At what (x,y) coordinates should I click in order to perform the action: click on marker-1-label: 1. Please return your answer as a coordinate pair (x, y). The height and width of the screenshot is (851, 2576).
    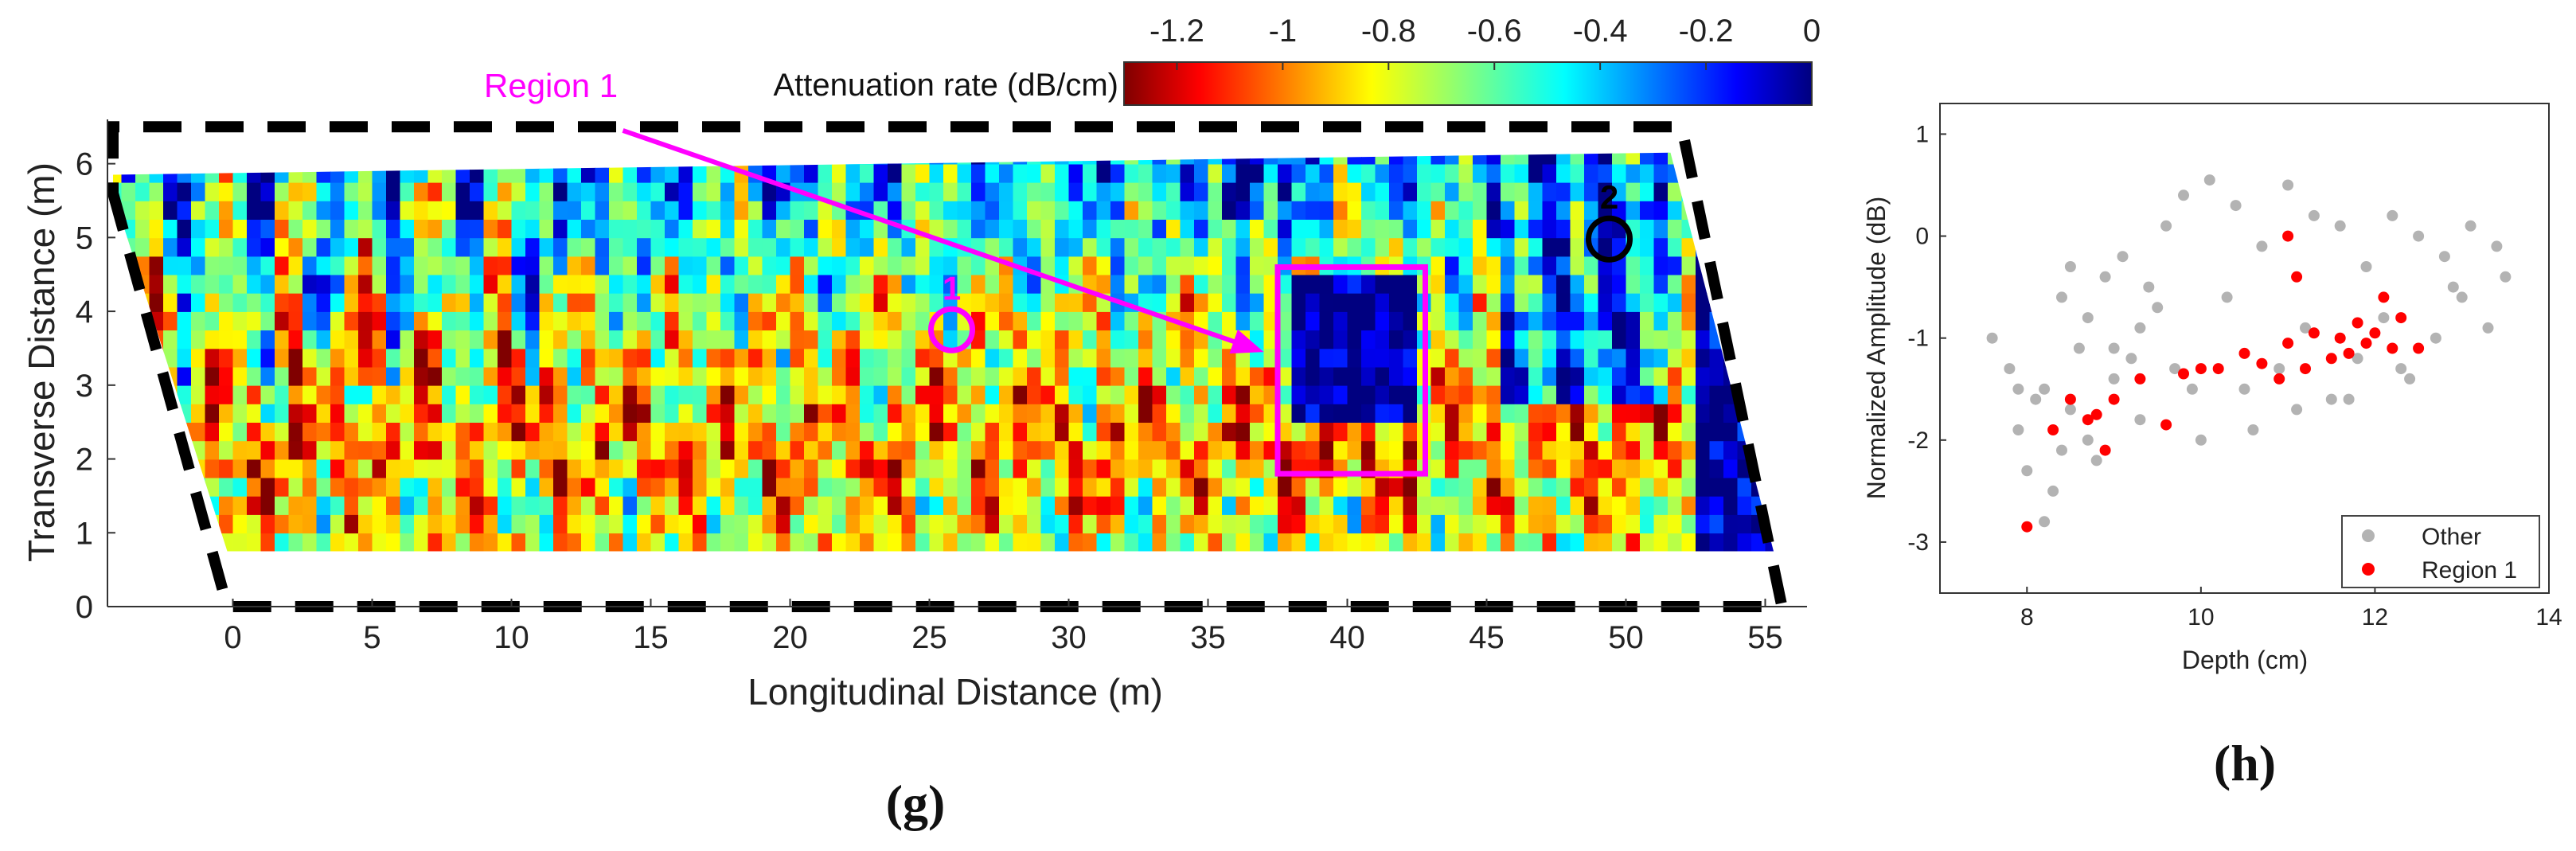
    Looking at the image, I should click on (952, 287).